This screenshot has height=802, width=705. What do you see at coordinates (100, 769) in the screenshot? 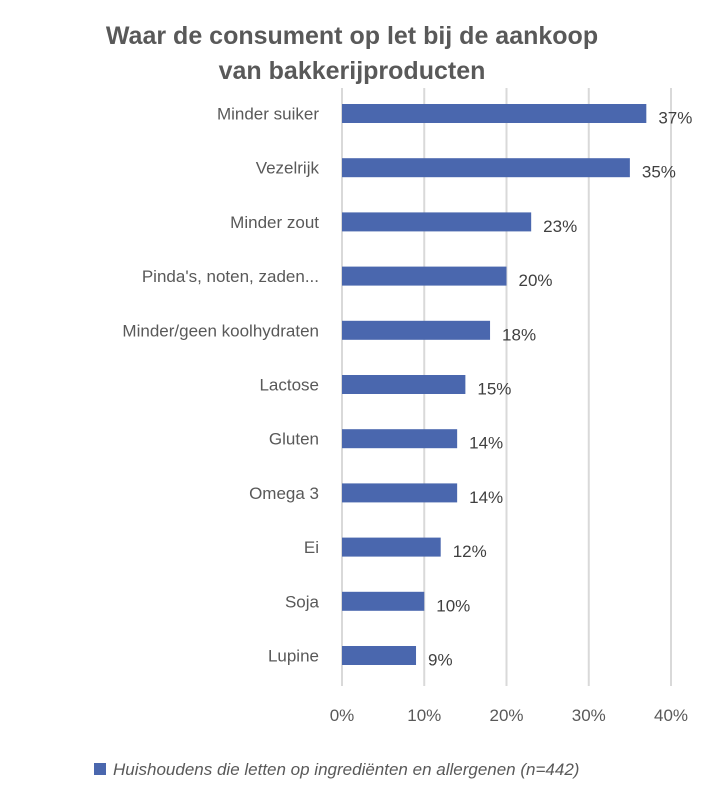
I see `legend-swatch` at bounding box center [100, 769].